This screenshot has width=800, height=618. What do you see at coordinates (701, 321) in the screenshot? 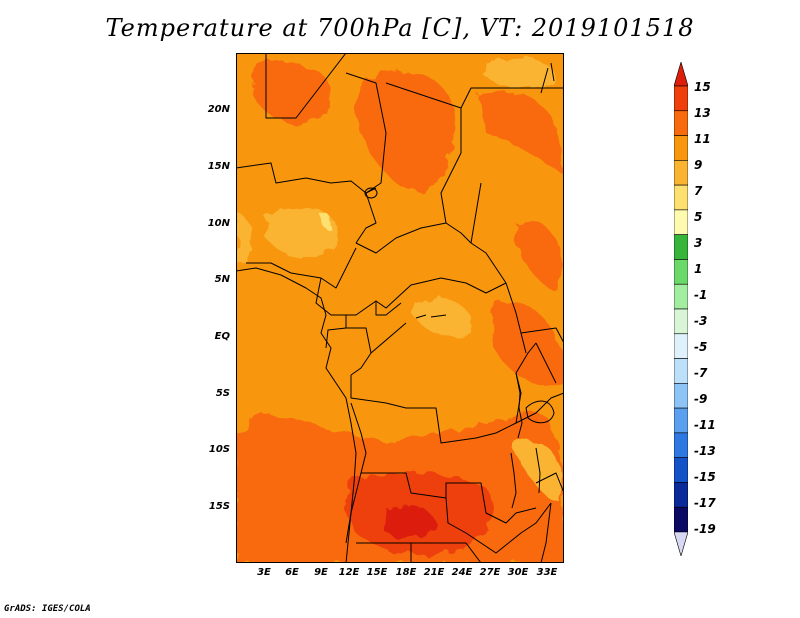
I see `colorbar-label-m3: -3` at bounding box center [701, 321].